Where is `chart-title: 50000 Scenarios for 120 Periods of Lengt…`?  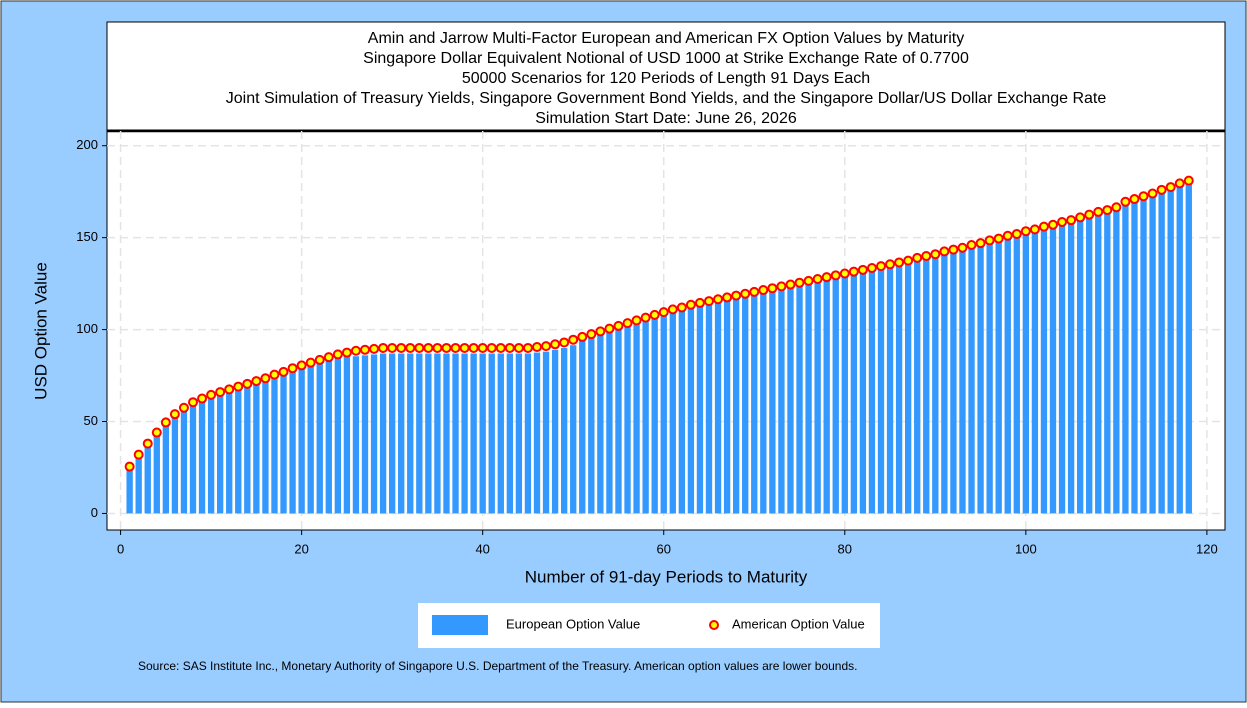
chart-title: 50000 Scenarios for 120 Periods of Lengt… is located at coordinates (666, 78).